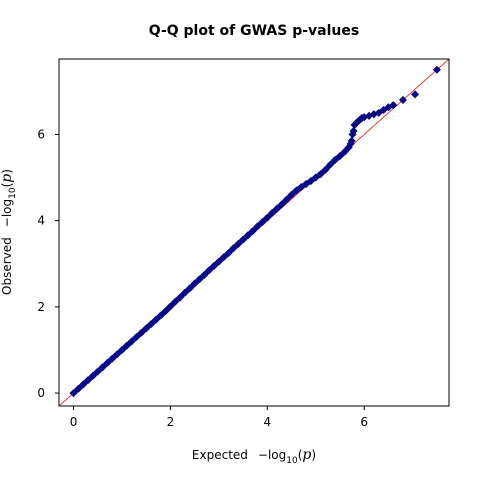  What do you see at coordinates (41, 134) in the screenshot?
I see `y-tick-label: 6` at bounding box center [41, 134].